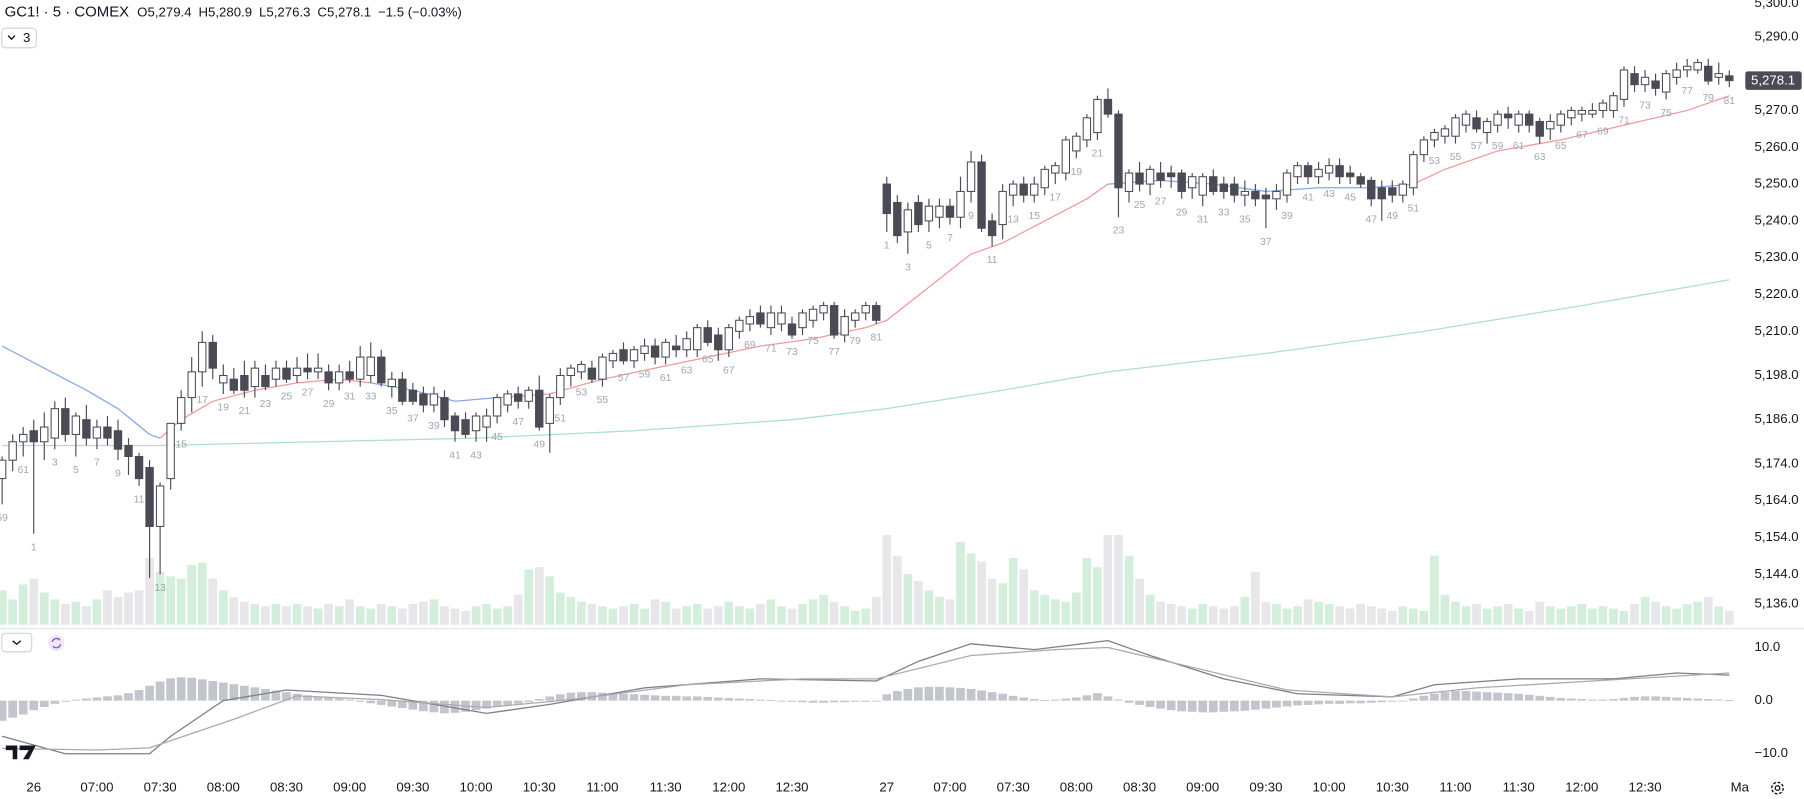 This screenshot has width=1804, height=799. What do you see at coordinates (1773, 80) in the screenshot?
I see `last-price-label: 5,278.1` at bounding box center [1773, 80].